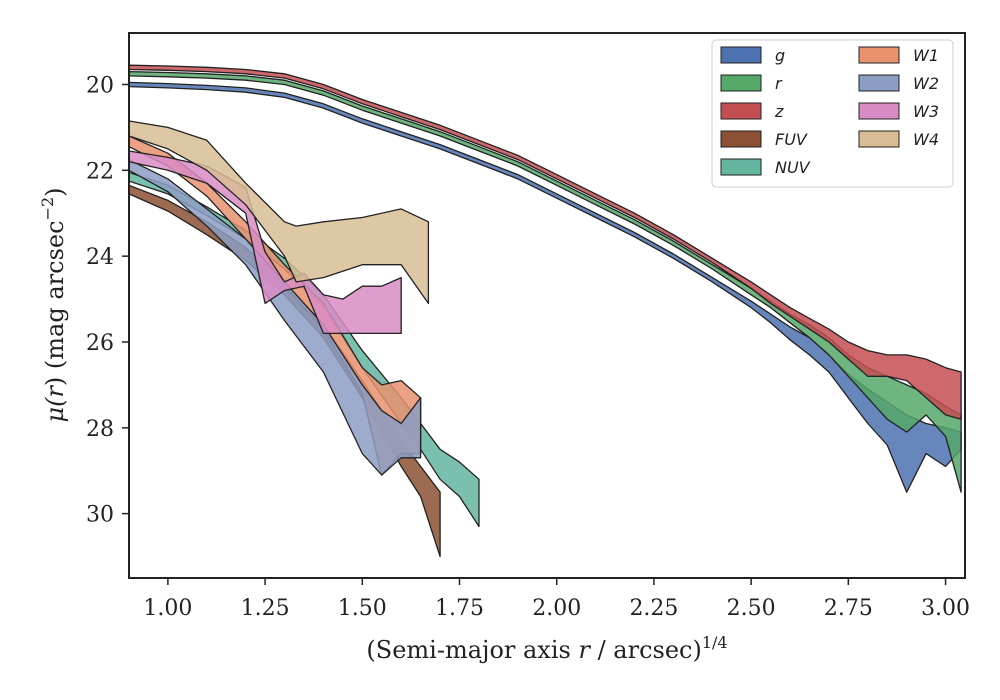 Image resolution: width=1000 pixels, height=700 pixels. What do you see at coordinates (556, 608) in the screenshot?
I see `x-tick-label: 2.00` at bounding box center [556, 608].